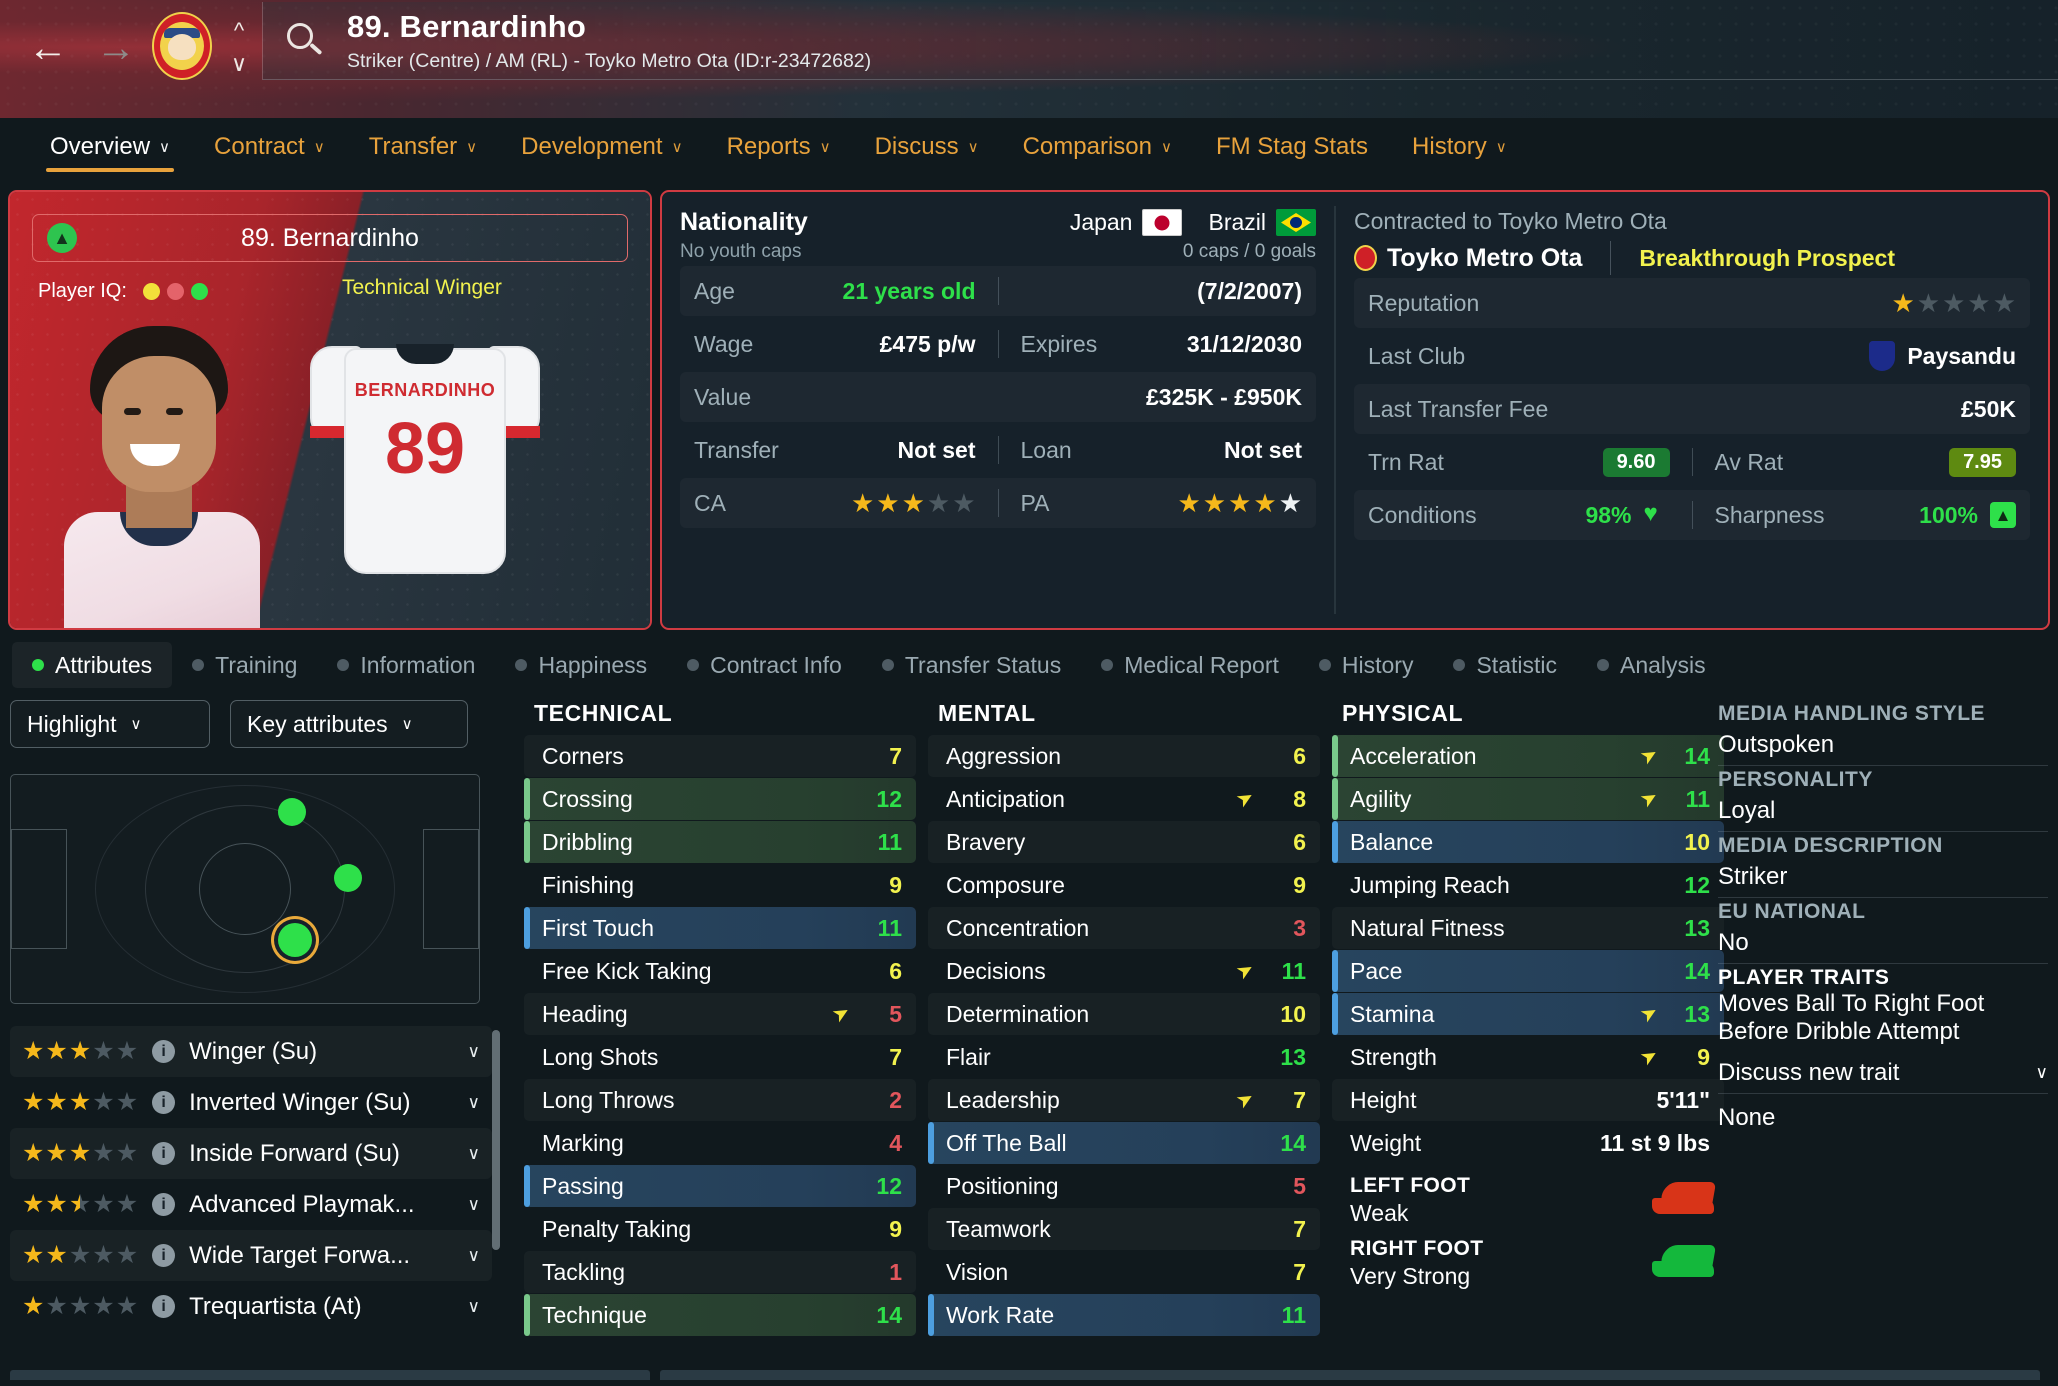 This screenshot has height=1386, width=2058. I want to click on player-stepper: ^ ∨, so click(239, 47).